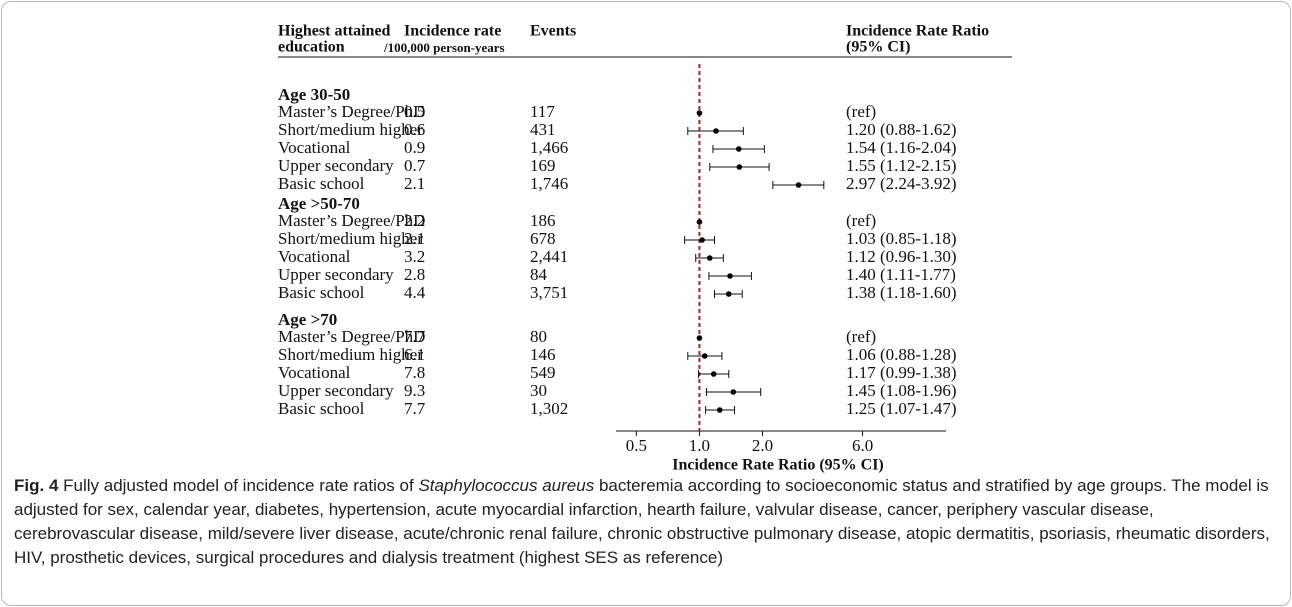  Describe the element at coordinates (543, 220) in the screenshot. I see `events: 186` at that location.